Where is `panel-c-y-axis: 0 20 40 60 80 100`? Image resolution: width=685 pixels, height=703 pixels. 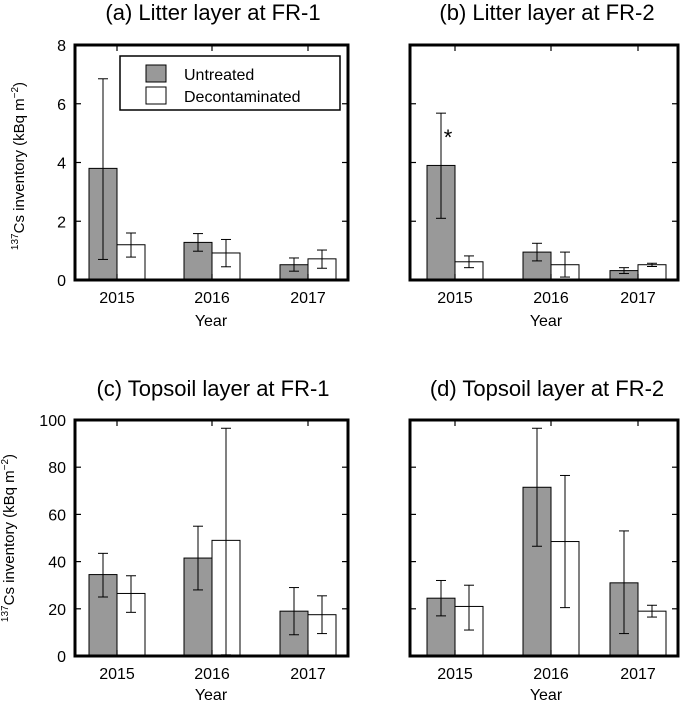 panel-c-y-axis: 0 20 40 60 80 100 is located at coordinates (52, 539).